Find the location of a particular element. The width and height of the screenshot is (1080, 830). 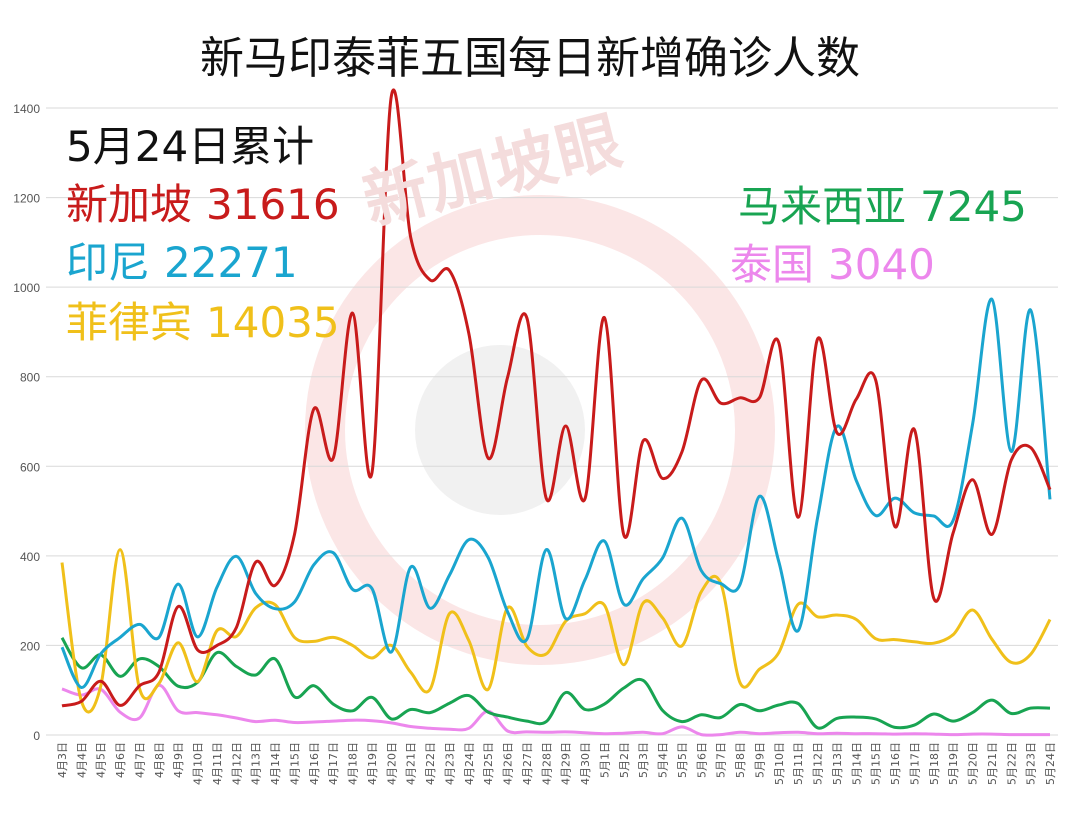

x-tick-label: 5月2日 is located at coordinates (624, 760).